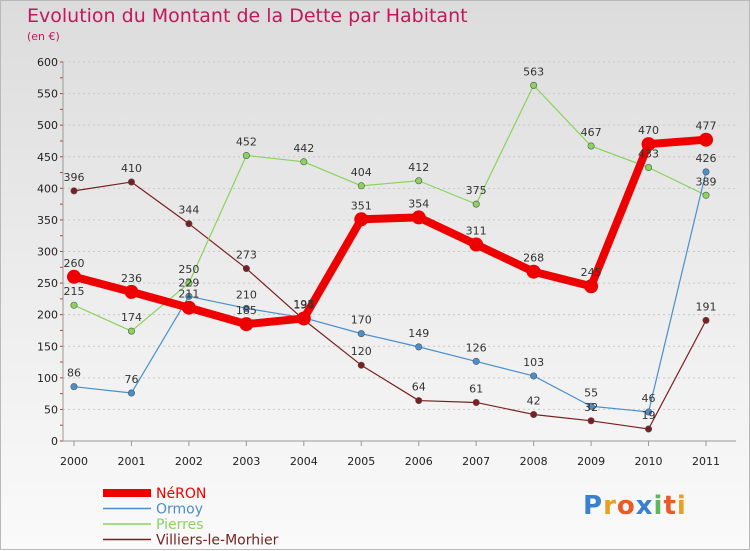 The height and width of the screenshot is (551, 750). Describe the element at coordinates (74, 373) in the screenshot. I see `data-label-ormoy: 86` at that location.